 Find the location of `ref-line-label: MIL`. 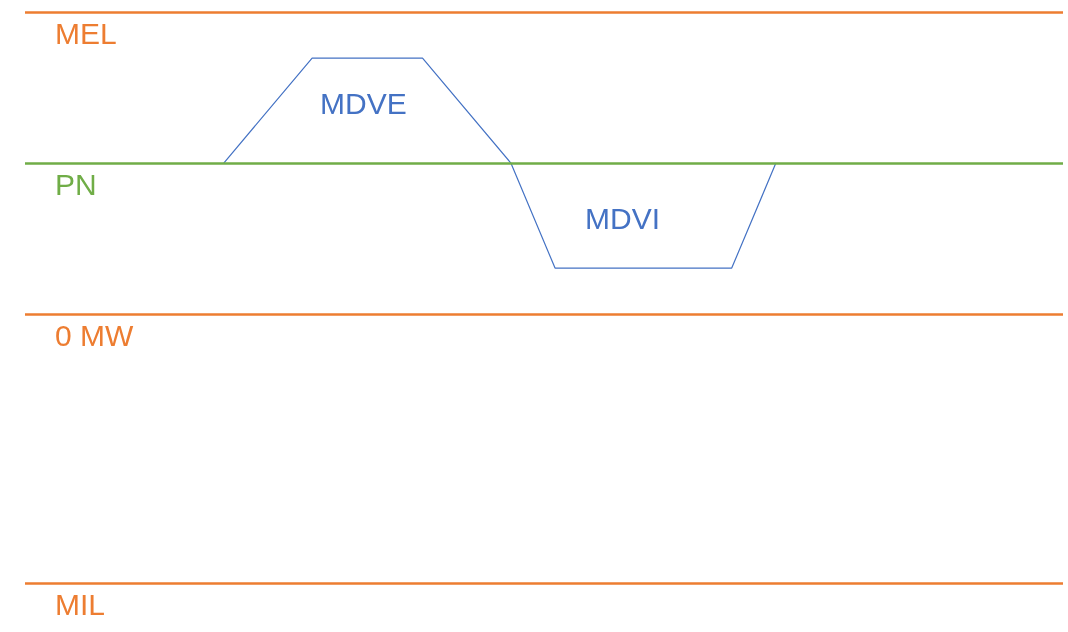

ref-line-label: MIL is located at coordinates (80, 604).